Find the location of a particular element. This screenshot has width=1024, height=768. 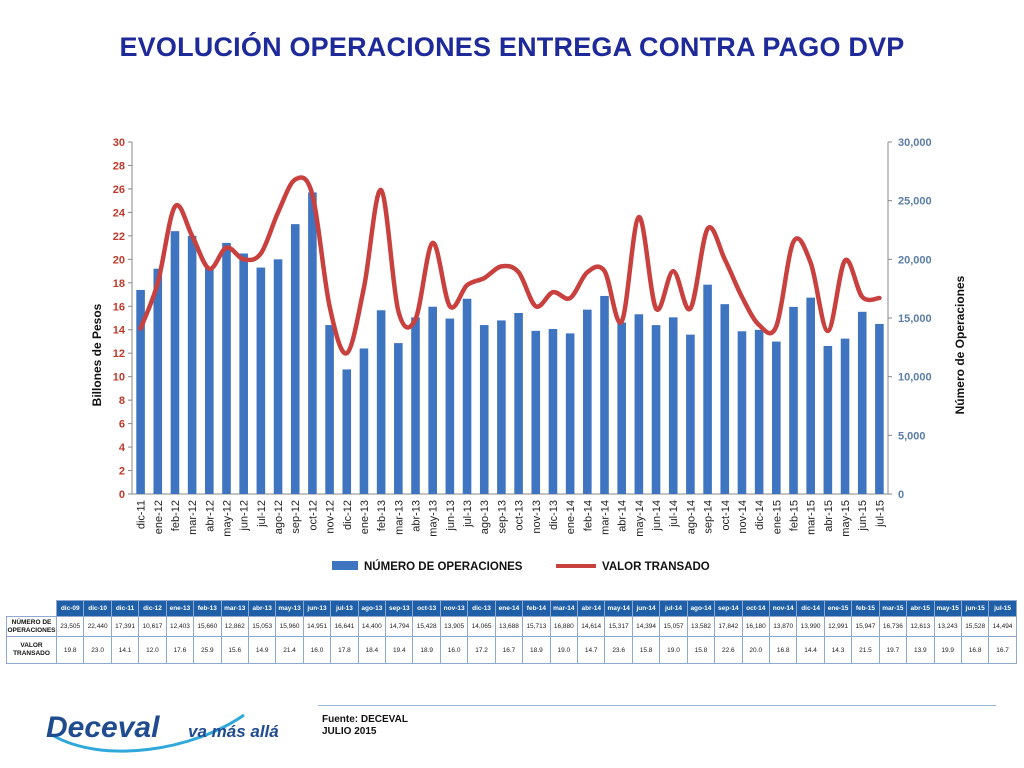

logo-swoosh is located at coordinates (148, 733).